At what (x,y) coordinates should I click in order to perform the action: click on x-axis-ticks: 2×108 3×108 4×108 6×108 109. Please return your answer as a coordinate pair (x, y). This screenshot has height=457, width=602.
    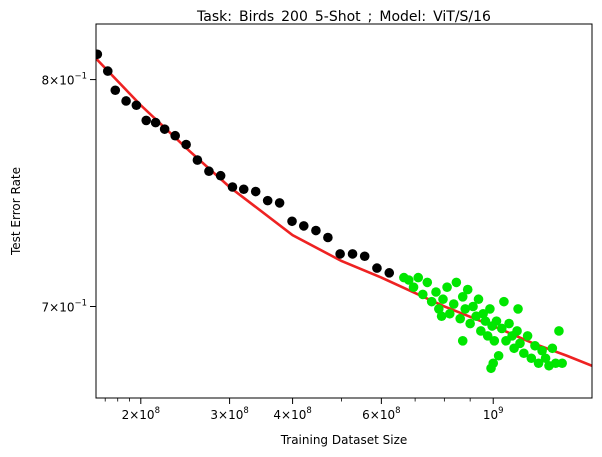
    Looking at the image, I should click on (304, 410).